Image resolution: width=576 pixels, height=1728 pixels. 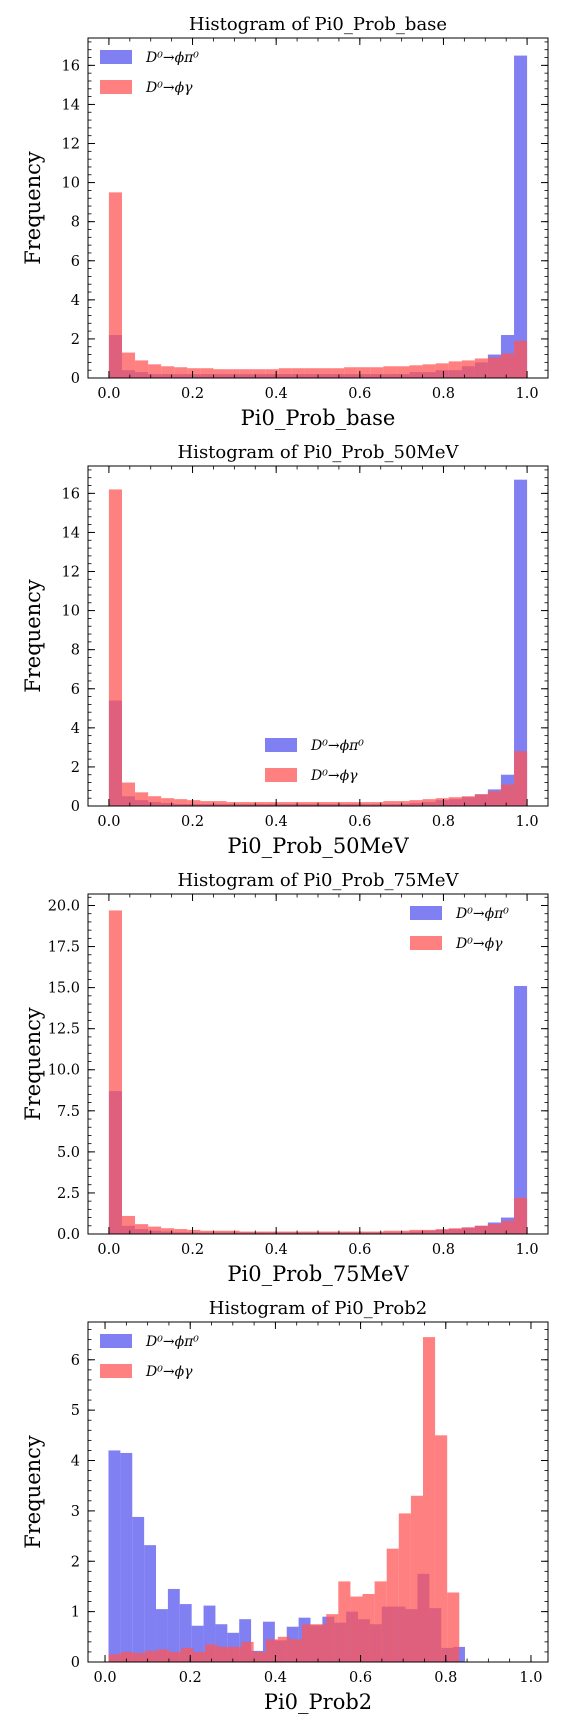 What do you see at coordinates (64, 989) in the screenshot?
I see `y-tick-label: 15.0` at bounding box center [64, 989].